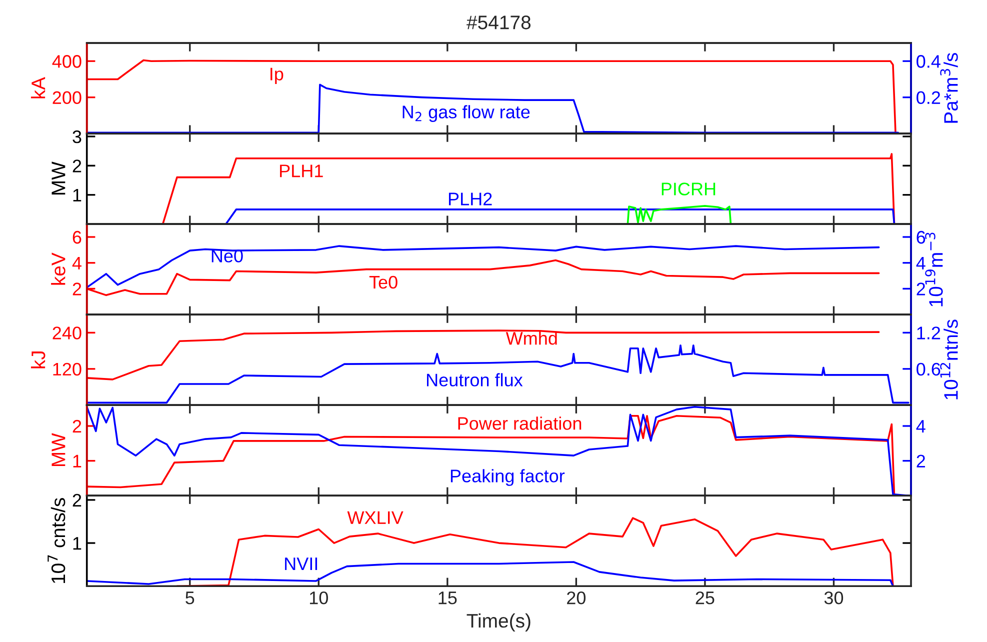  What do you see at coordinates (507, 477) in the screenshot?
I see `series-label: Peaking factor` at bounding box center [507, 477].